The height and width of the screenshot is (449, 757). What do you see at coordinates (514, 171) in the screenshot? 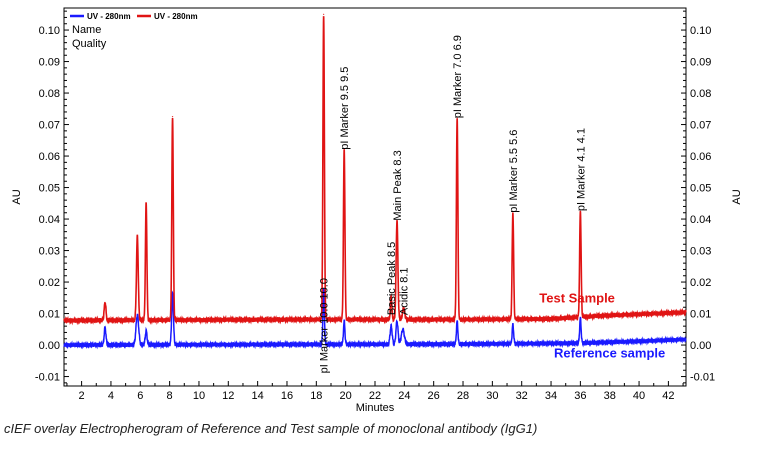
I see `peak-label: pI Marker 5.5 5.6` at bounding box center [514, 171].